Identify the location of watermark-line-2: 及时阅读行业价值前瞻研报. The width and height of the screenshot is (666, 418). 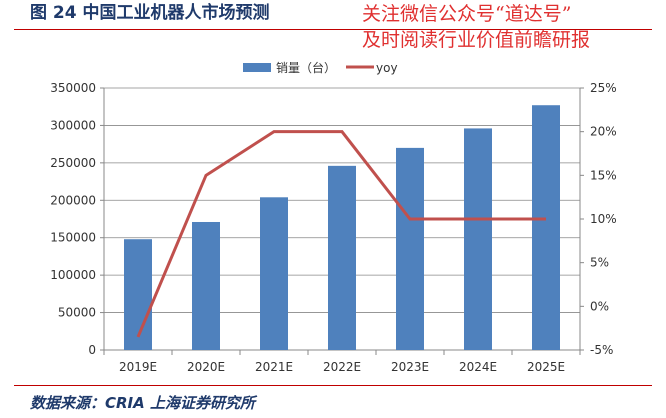
(476, 40).